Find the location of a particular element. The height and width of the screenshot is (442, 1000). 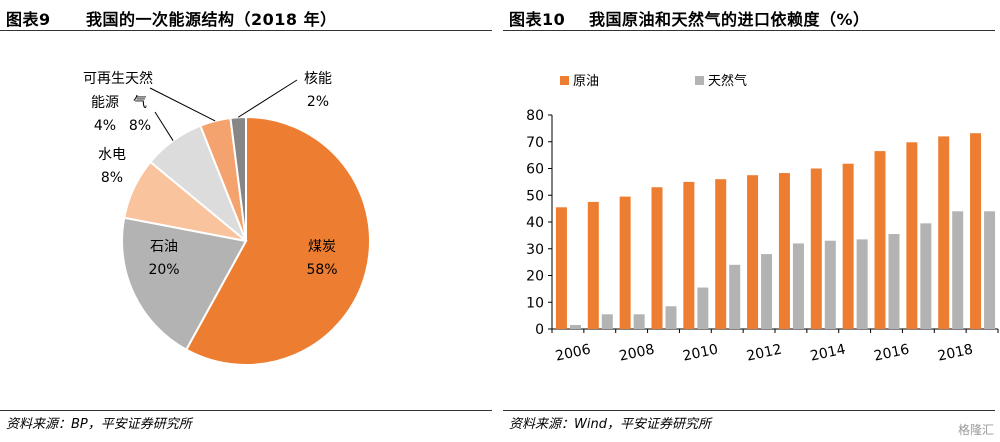

y-tick-label-4: 40 is located at coordinates (535, 223).